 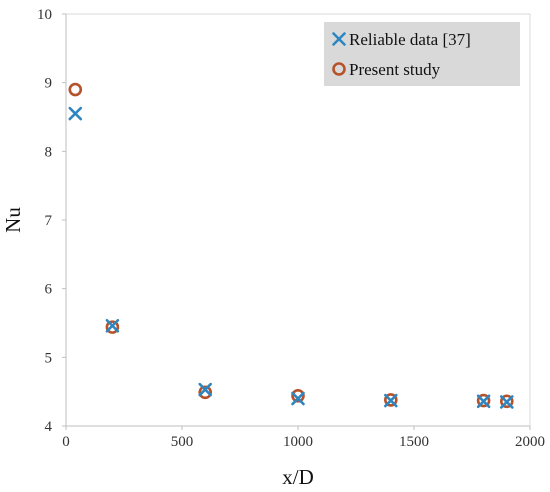 I want to click on y-tick-label: 7, so click(x=49, y=221).